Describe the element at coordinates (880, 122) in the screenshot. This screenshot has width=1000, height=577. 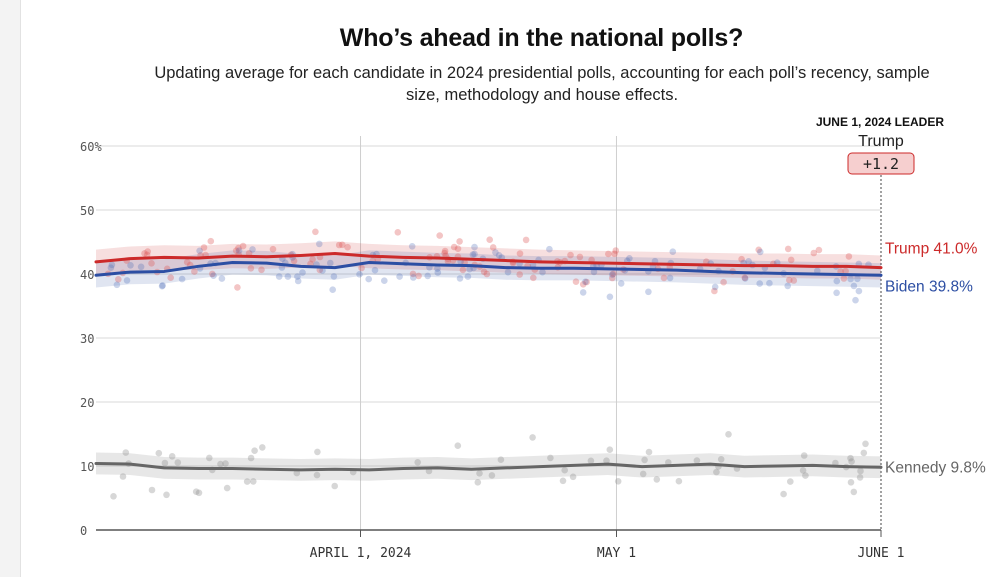
I see `leader-box-heading: JUNE 1, 2024 LEADER` at that location.